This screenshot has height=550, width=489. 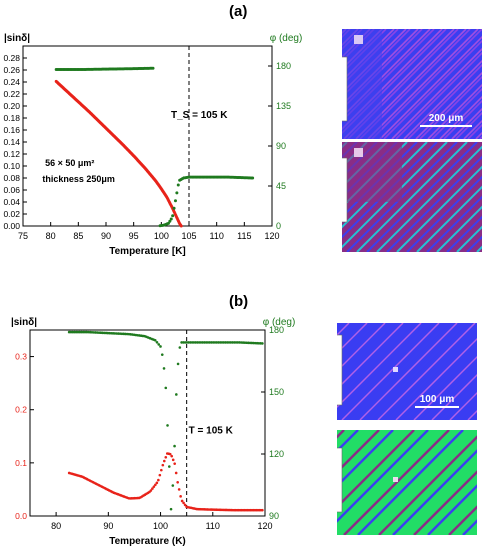 I want to click on y-right-tick-label: 0, so click(x=278, y=226).